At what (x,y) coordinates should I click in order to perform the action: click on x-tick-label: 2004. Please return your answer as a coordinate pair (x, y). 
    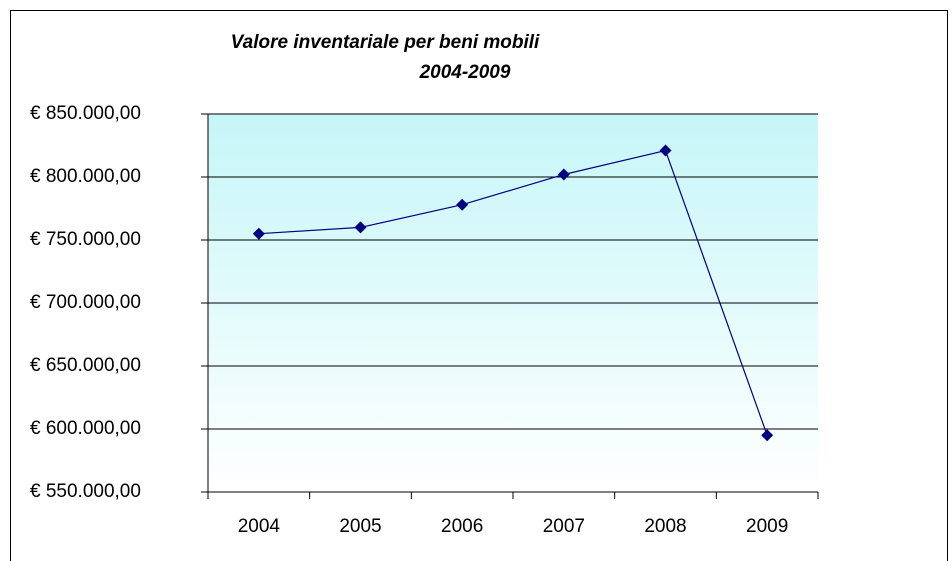
    Looking at the image, I should click on (259, 526).